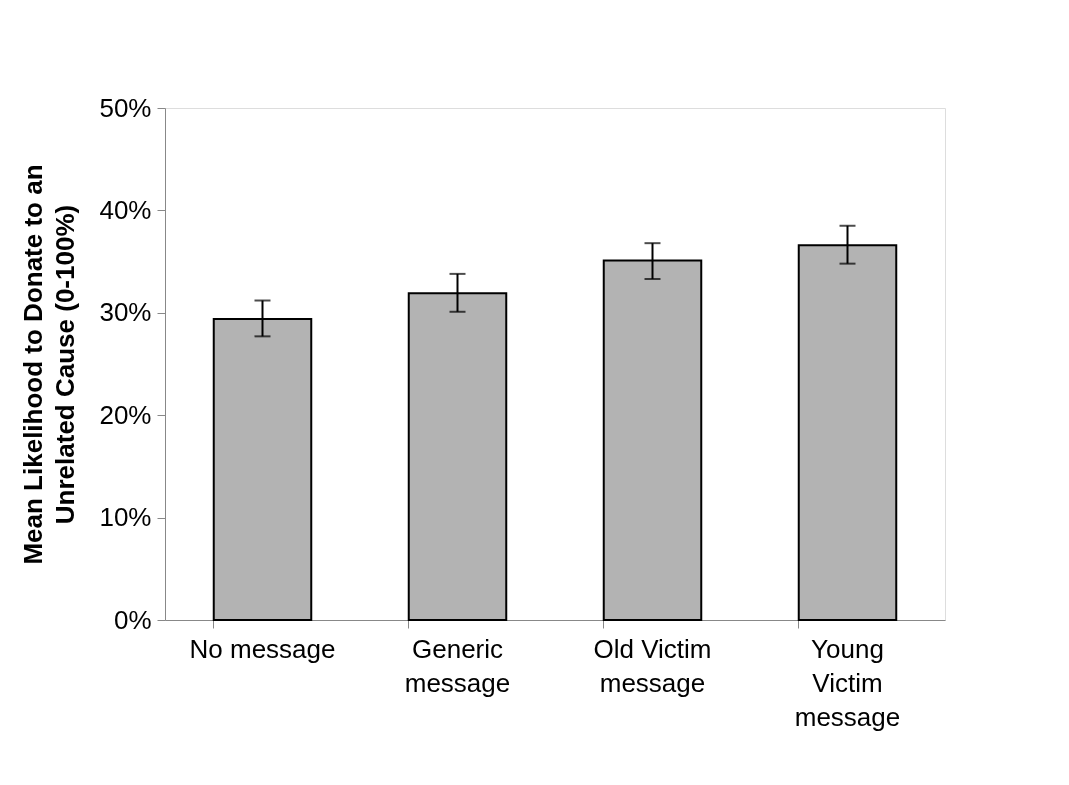 The width and height of the screenshot is (1069, 785). I want to click on x-tick-label: Young Victim message, so click(847, 682).